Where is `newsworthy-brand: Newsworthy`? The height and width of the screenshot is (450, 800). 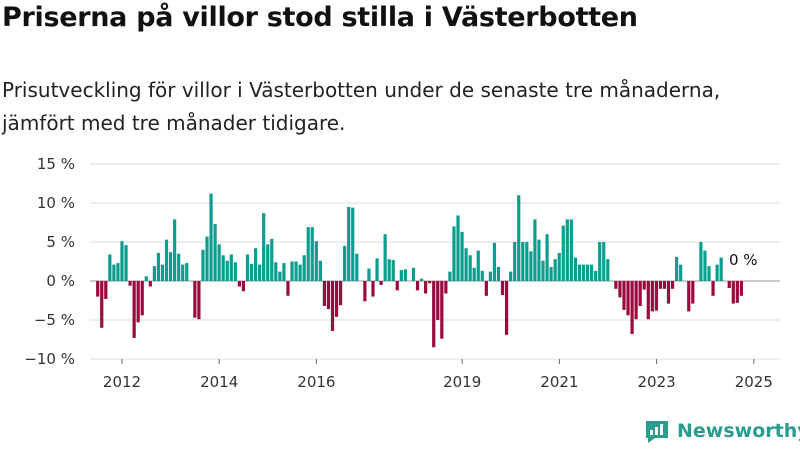
newsworthy-brand: Newsworthy is located at coordinates (722, 431).